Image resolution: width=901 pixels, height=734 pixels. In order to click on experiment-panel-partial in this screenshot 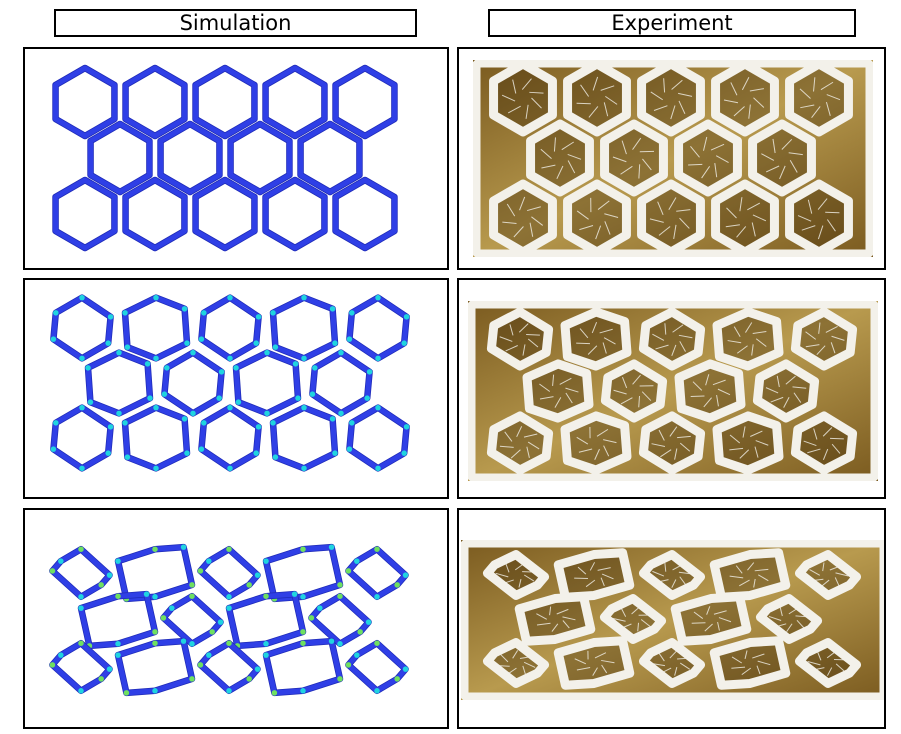, I will do `click(671, 388)`.